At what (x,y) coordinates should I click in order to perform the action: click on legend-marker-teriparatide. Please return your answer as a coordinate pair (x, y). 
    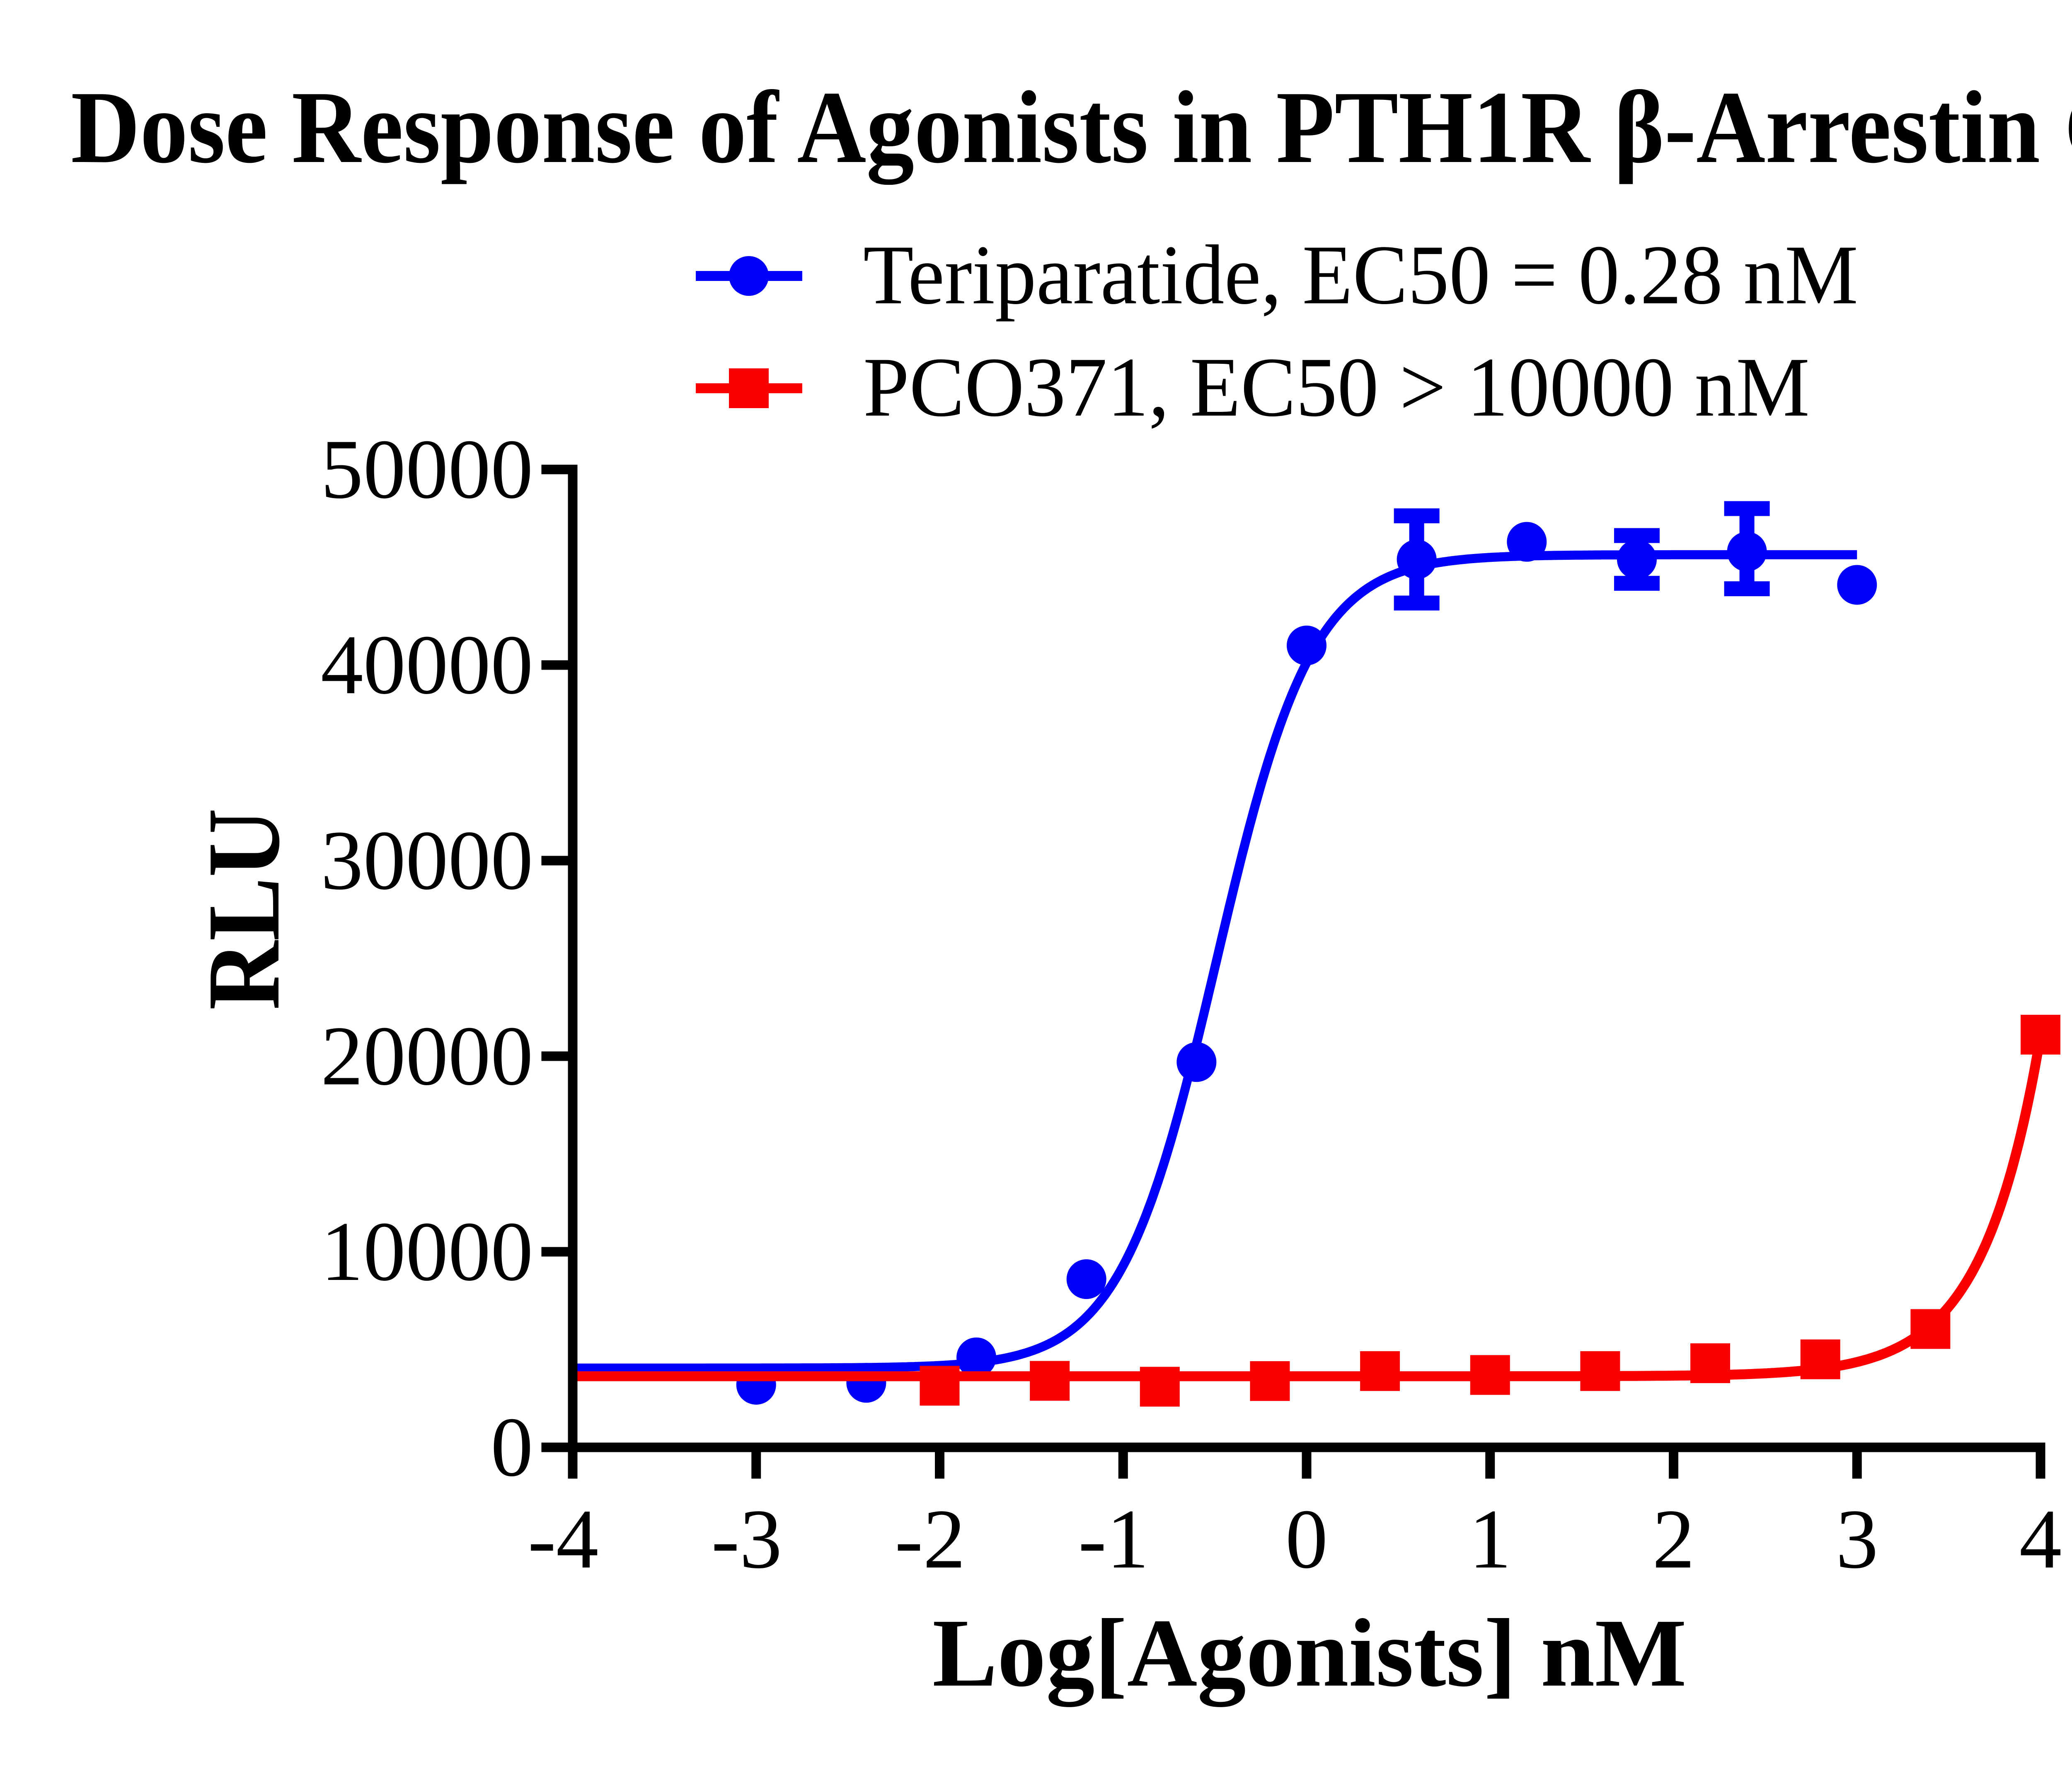
    Looking at the image, I should click on (749, 276).